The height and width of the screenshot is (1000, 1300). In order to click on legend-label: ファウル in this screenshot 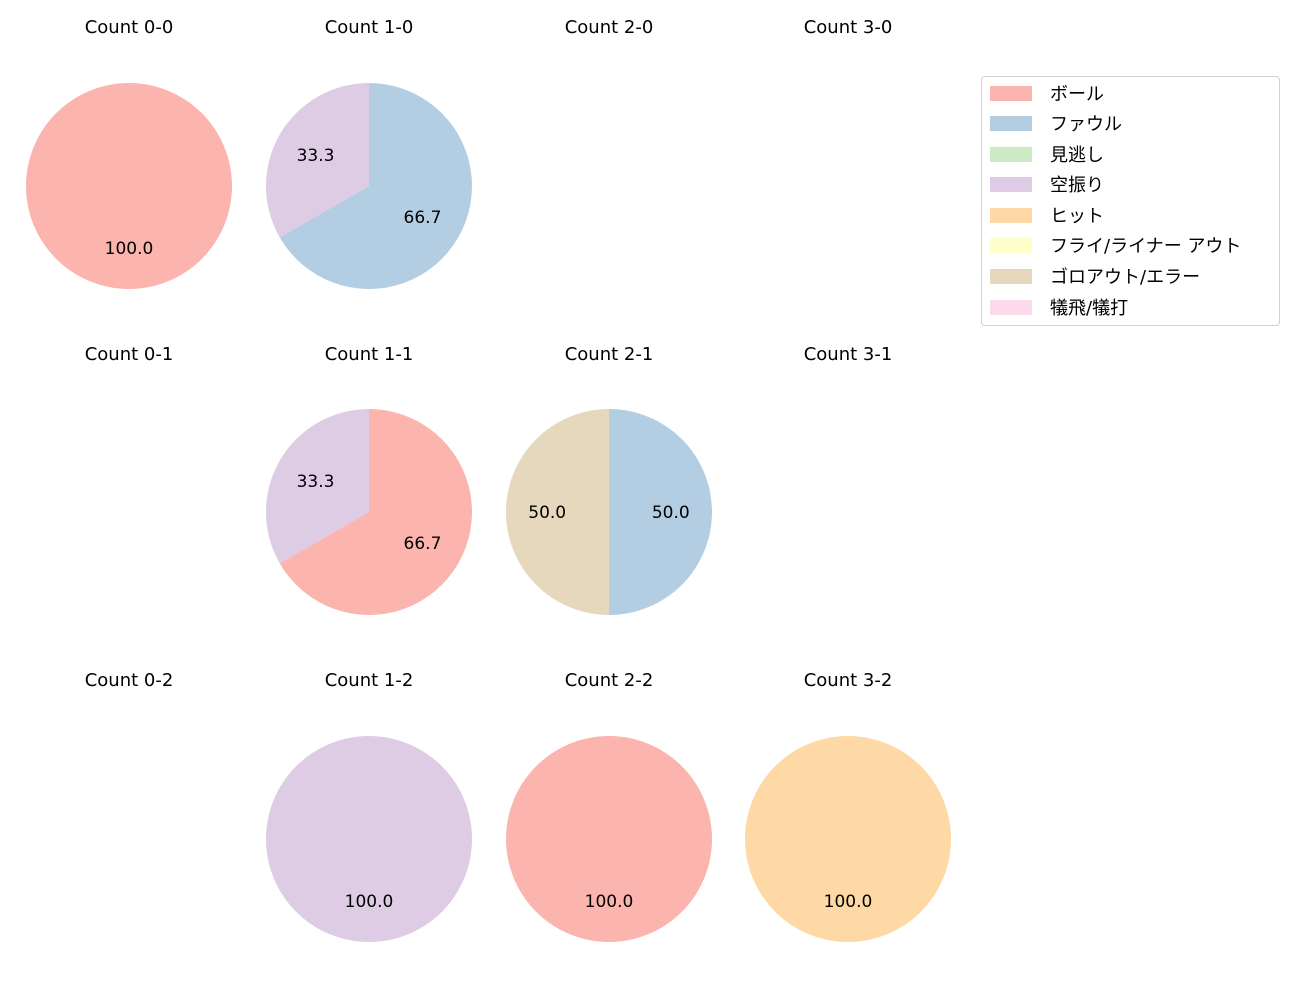, I will do `click(1086, 124)`.